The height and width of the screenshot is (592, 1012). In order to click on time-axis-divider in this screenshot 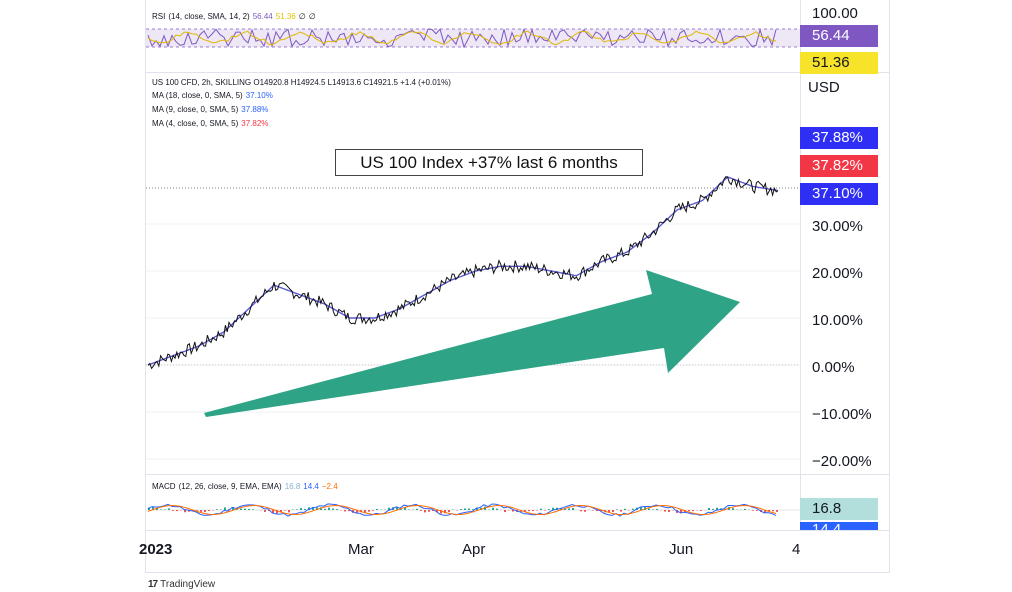, I will do `click(517, 530)`.